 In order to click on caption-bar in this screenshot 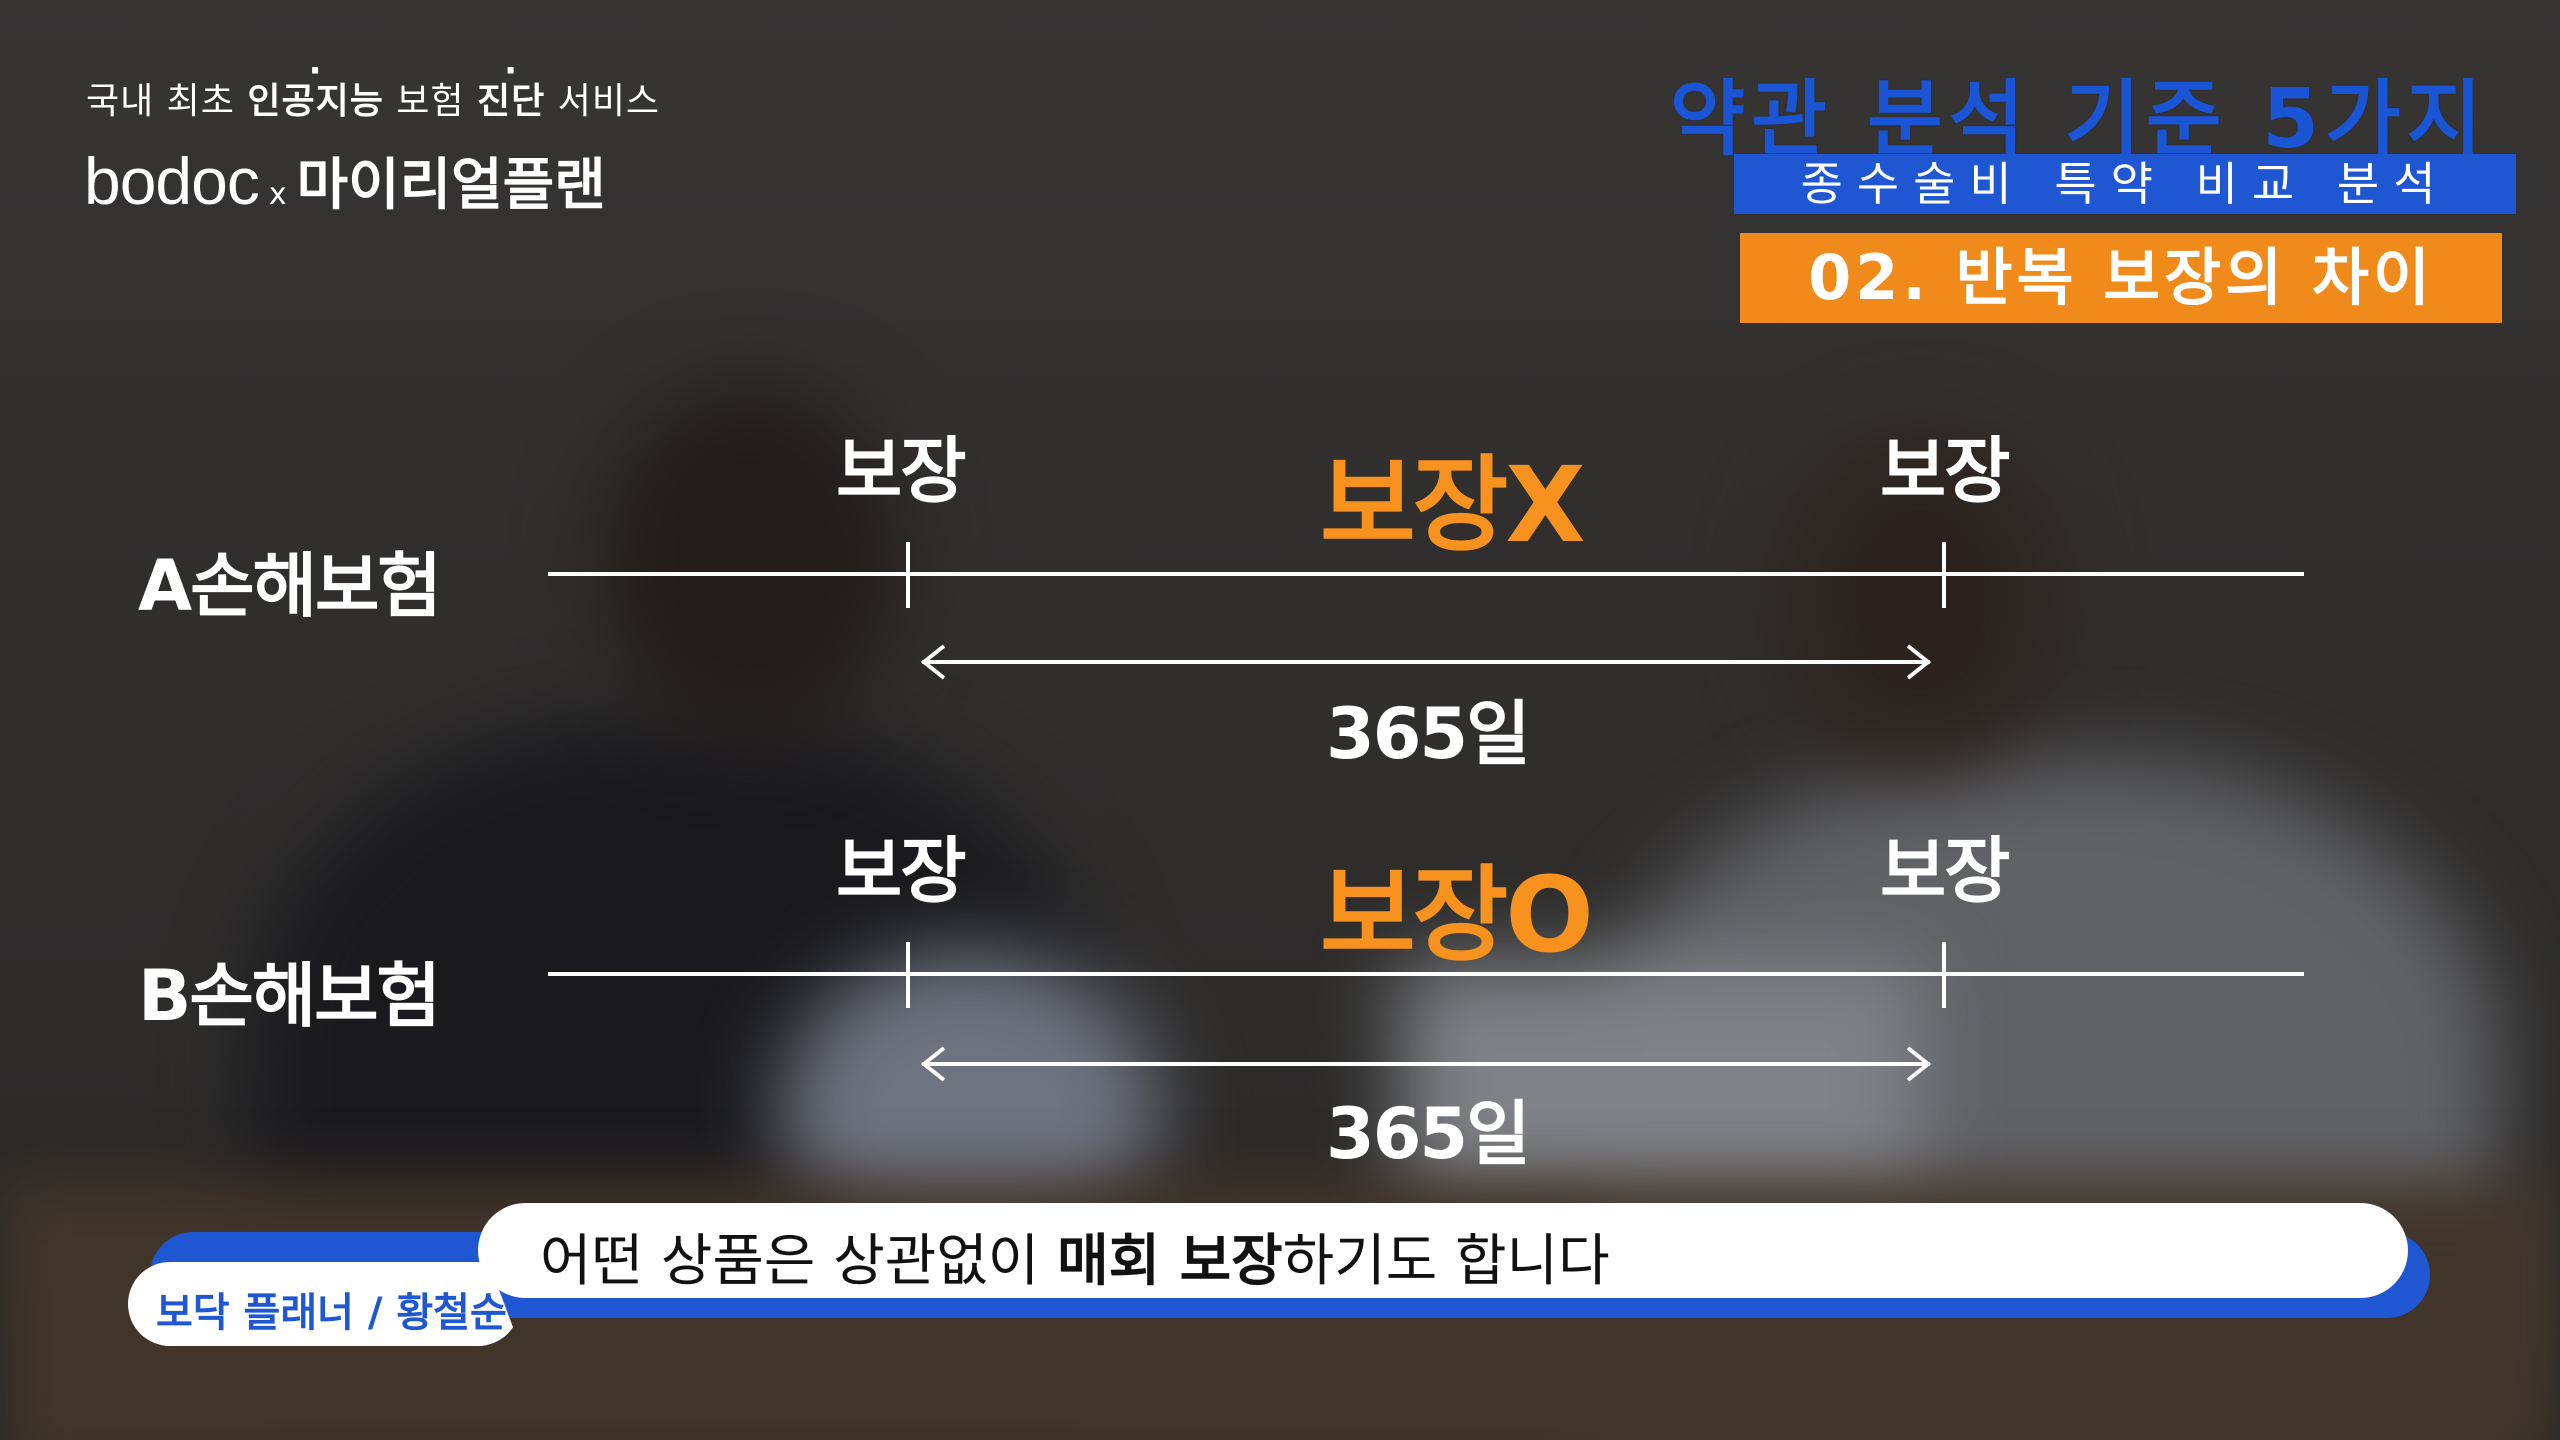, I will do `click(1443, 1250)`.